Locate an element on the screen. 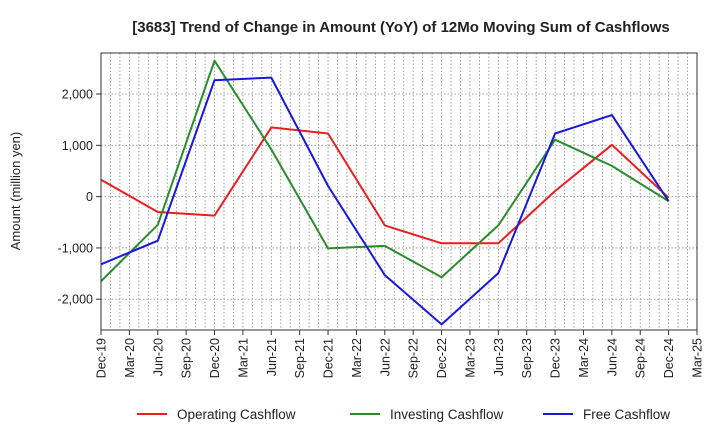 Image resolution: width=720 pixels, height=440 pixels. legend-label: Operating Cashflow is located at coordinates (236, 414).